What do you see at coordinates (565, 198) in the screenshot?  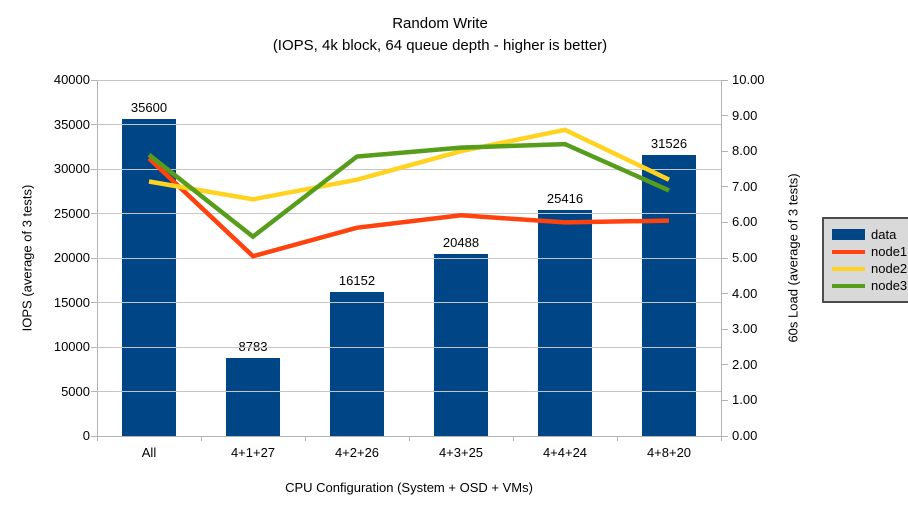 I see `bar-data-label: 25416` at bounding box center [565, 198].